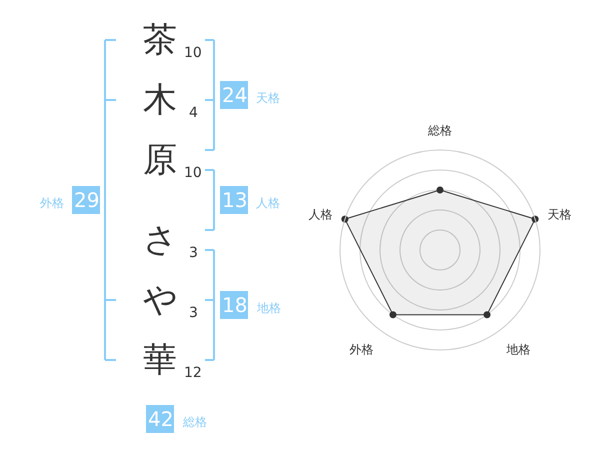 This screenshot has height=470, width=600. I want to click on category-label: や, so click(160, 300).